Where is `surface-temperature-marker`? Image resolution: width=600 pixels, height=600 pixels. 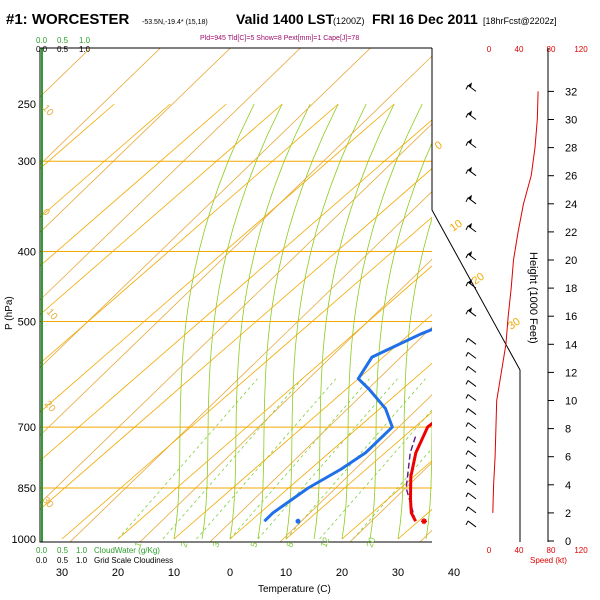
surface-temperature-marker is located at coordinates (424, 521).